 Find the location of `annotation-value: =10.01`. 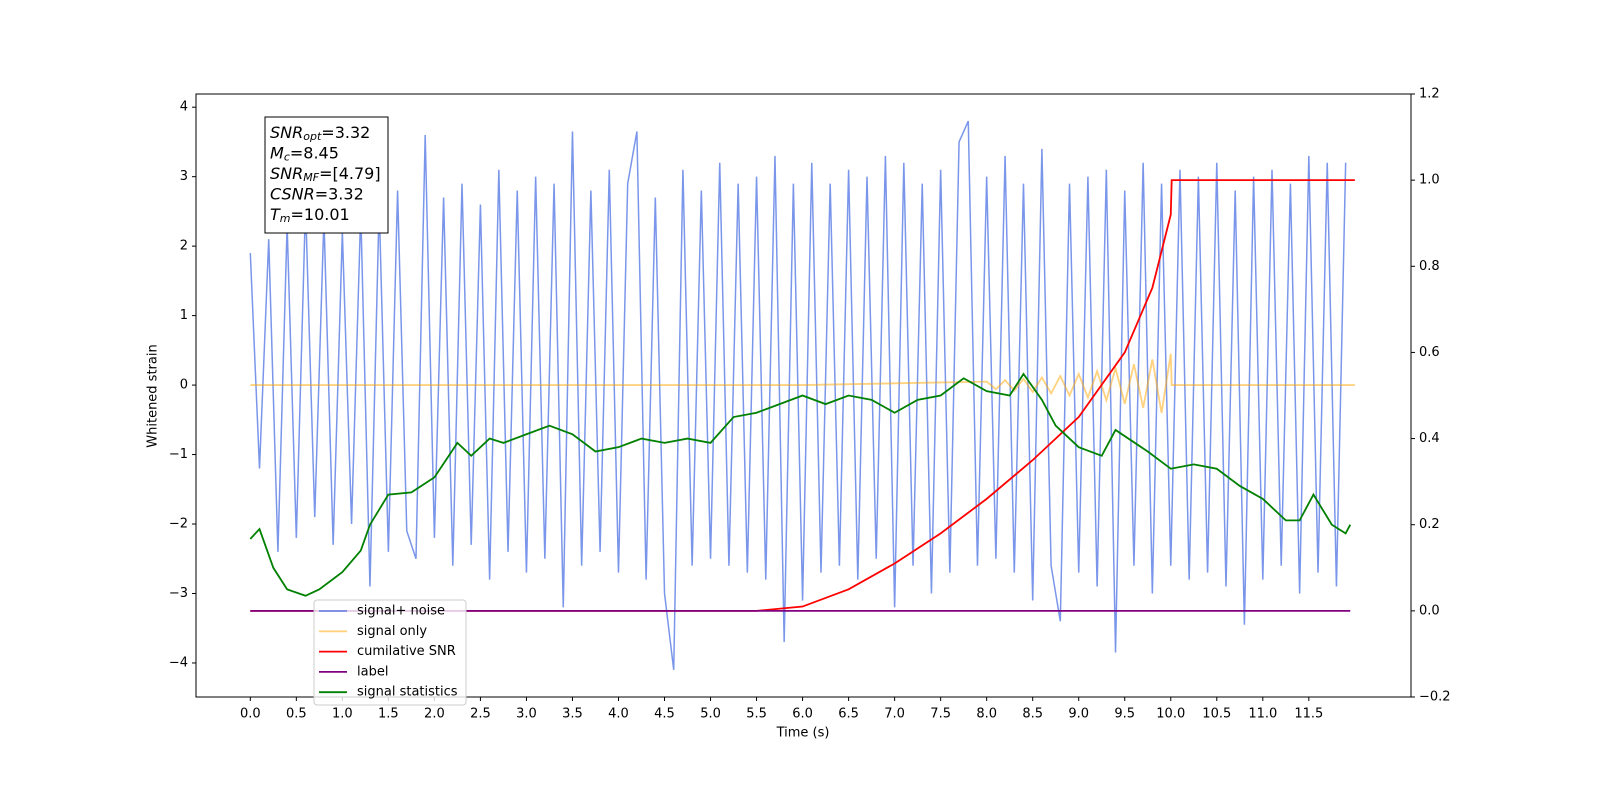

annotation-value: =10.01 is located at coordinates (320, 214).